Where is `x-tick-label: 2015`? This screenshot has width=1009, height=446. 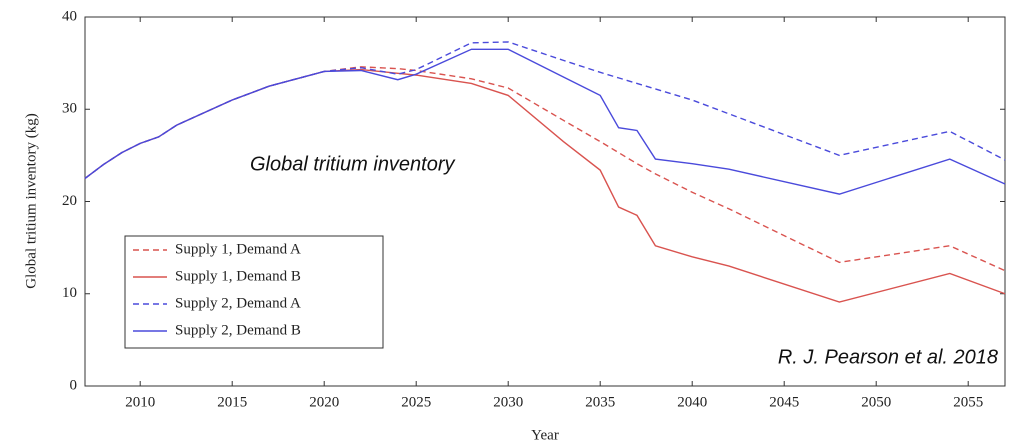
x-tick-label: 2015 is located at coordinates (232, 402).